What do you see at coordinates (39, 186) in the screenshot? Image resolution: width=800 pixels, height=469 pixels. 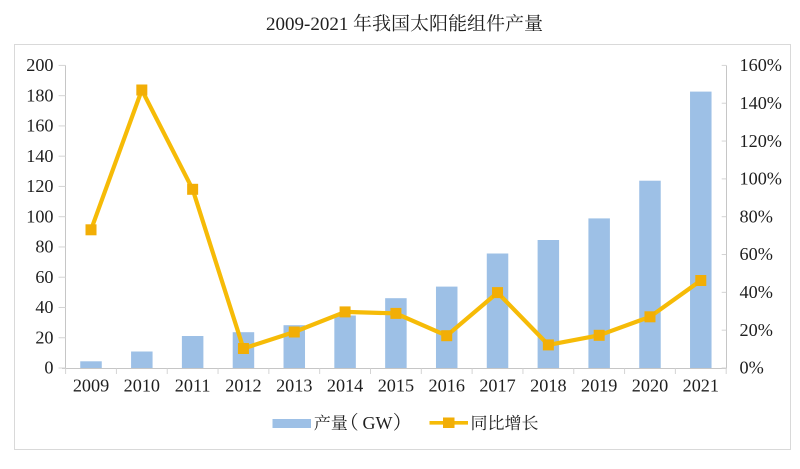 I see `svg-text: 120` at bounding box center [39, 186].